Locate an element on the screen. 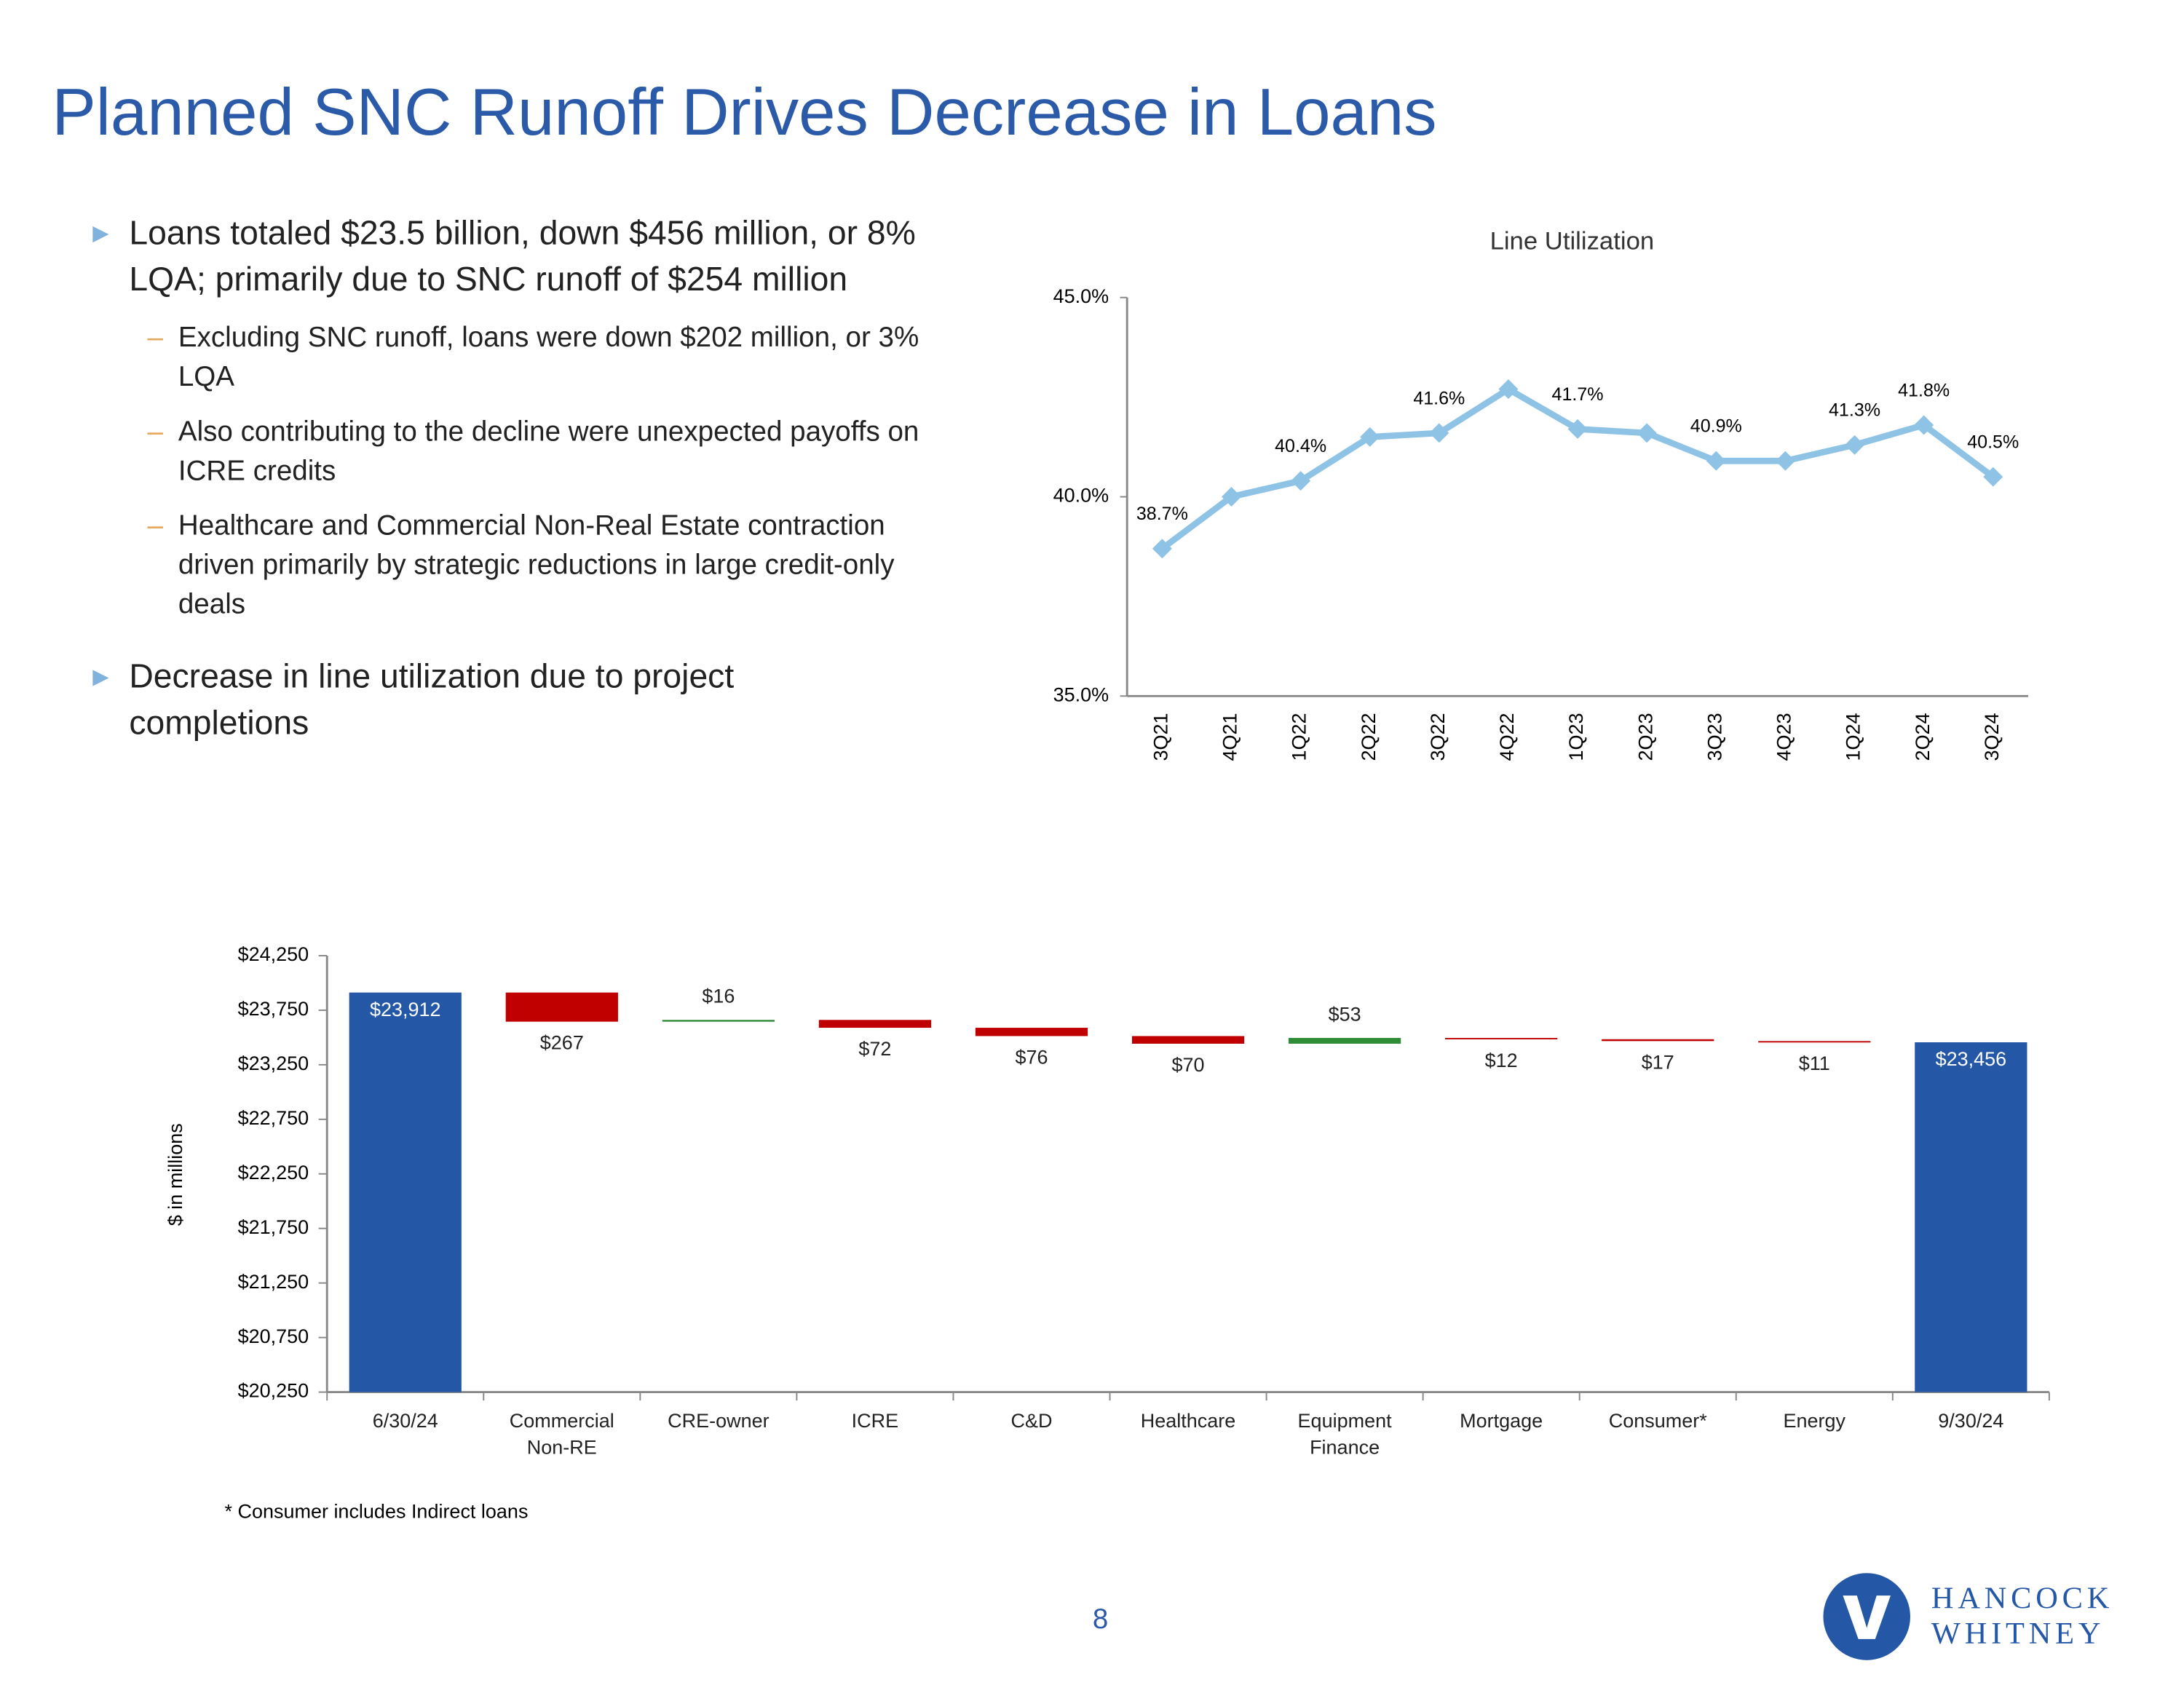  logo-glyph is located at coordinates (1867, 1617).